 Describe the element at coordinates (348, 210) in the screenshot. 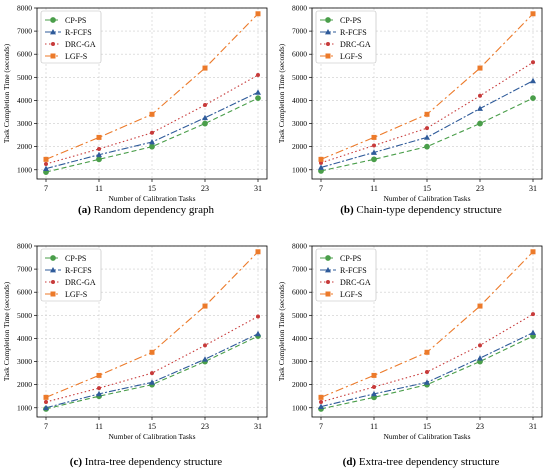

I see `panel-label: (b)` at that location.